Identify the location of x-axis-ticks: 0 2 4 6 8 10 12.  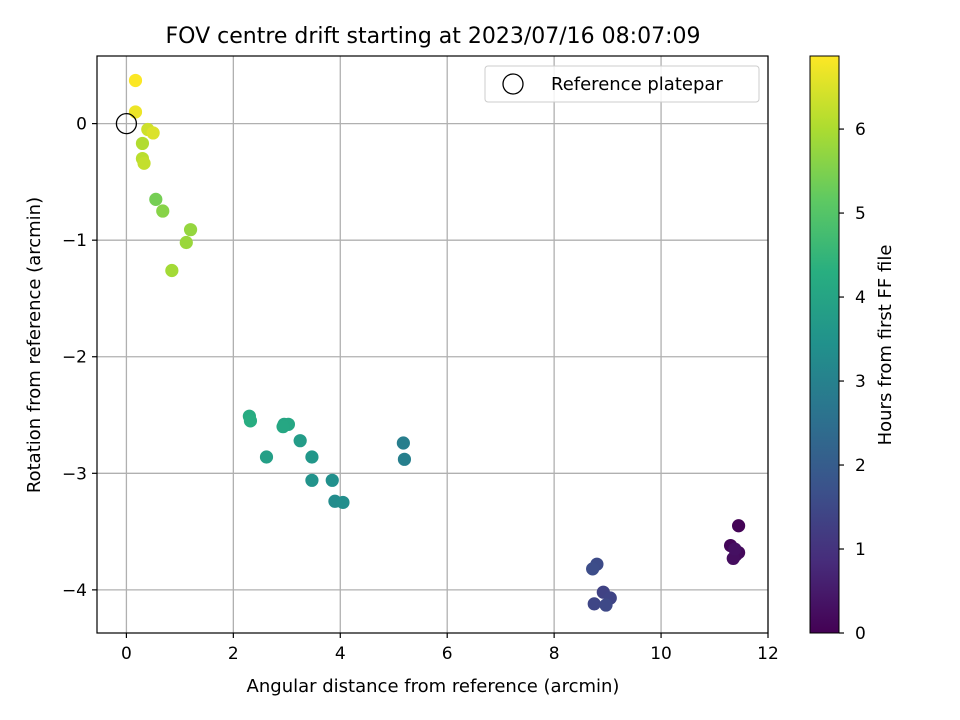
(450, 648).